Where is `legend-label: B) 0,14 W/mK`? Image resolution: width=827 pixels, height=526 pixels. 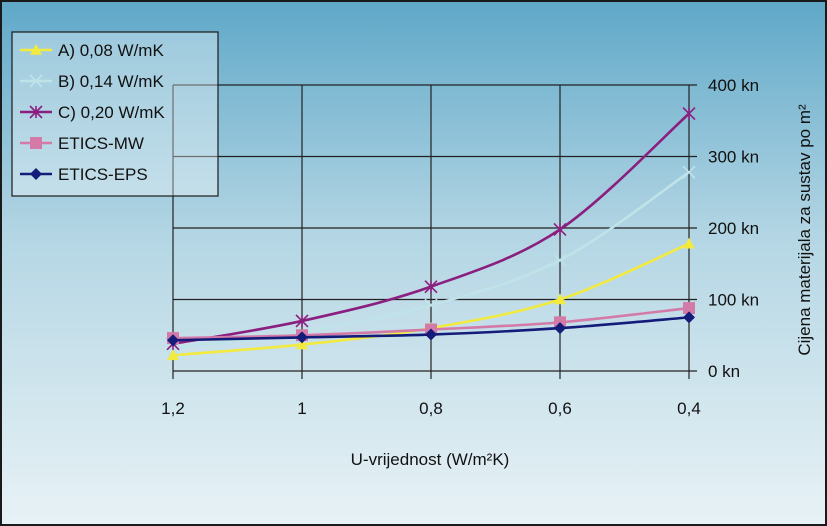
legend-label: B) 0,14 W/mK is located at coordinates (111, 81).